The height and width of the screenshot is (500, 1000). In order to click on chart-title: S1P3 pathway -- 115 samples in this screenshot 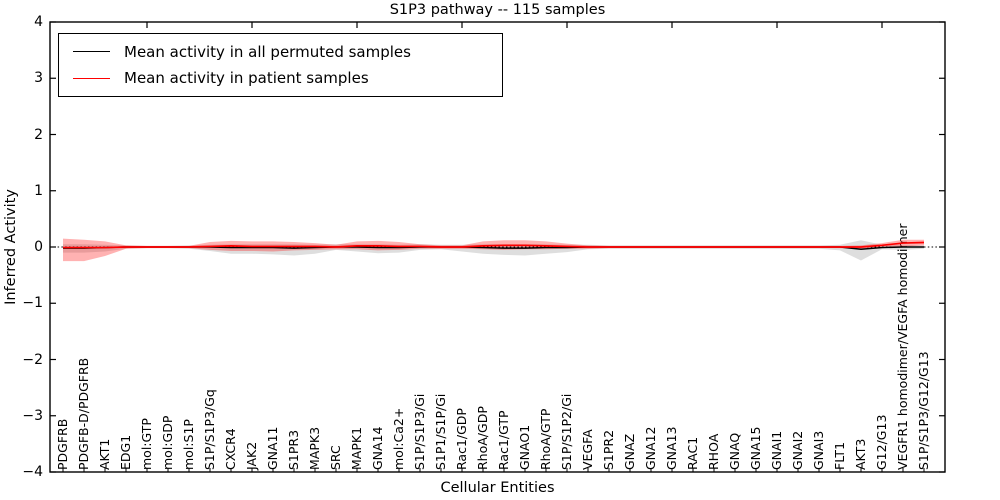, I will do `click(497, 10)`.